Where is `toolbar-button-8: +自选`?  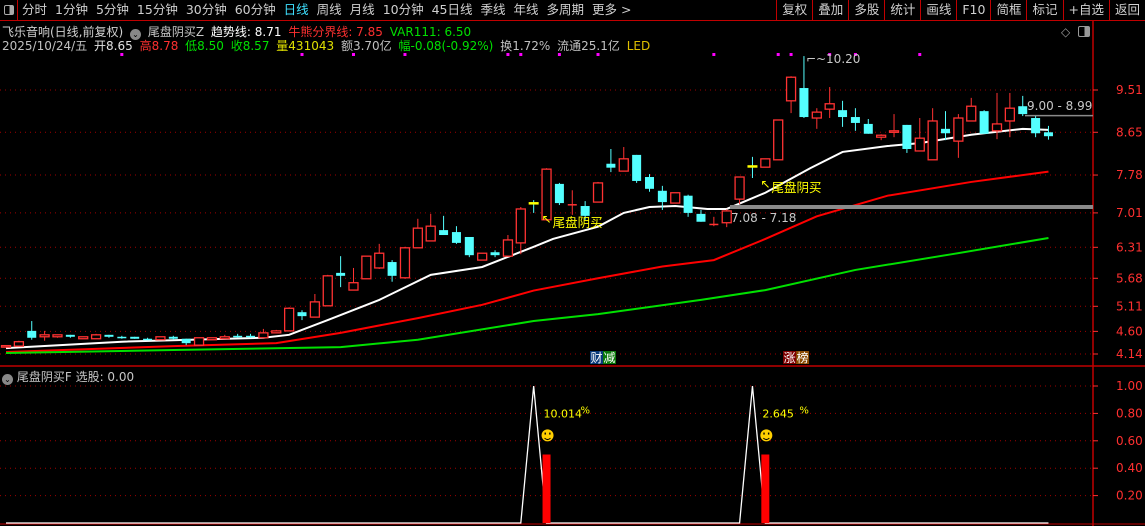
toolbar-button-8: +自选 is located at coordinates (1085, 10).